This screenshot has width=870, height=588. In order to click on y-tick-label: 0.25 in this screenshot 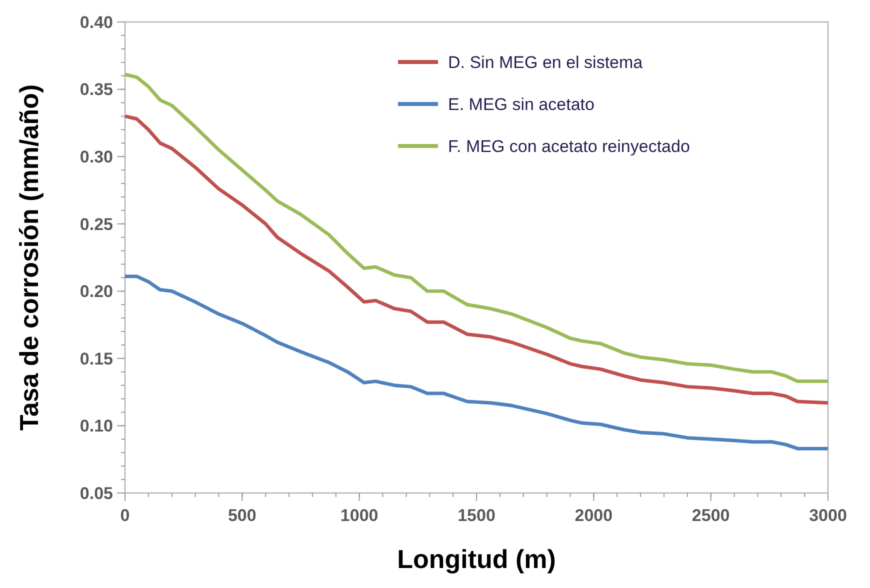, I will do `click(96, 224)`.